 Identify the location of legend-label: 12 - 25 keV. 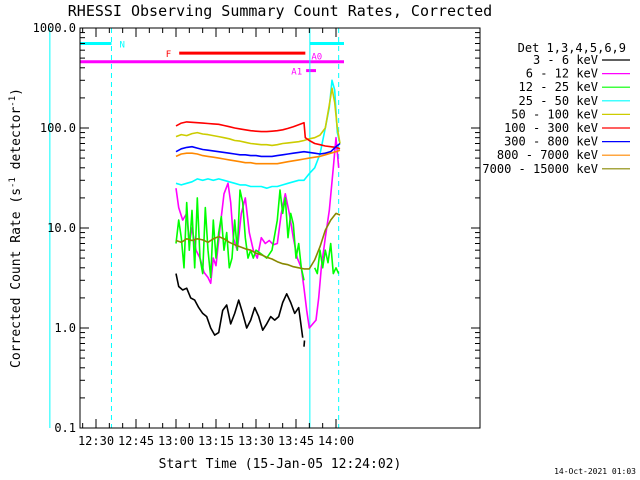
(558, 87).